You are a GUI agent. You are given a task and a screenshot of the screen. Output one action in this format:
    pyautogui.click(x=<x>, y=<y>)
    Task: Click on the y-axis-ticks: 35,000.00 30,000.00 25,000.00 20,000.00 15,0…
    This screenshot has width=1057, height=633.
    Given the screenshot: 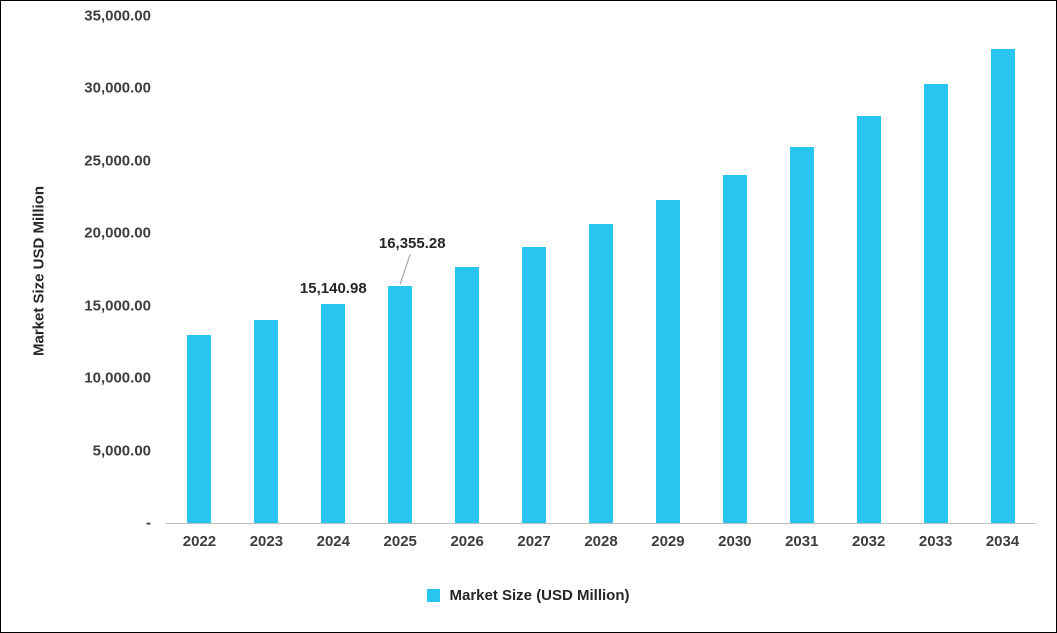 What is the action you would take?
    pyautogui.click(x=76, y=270)
    